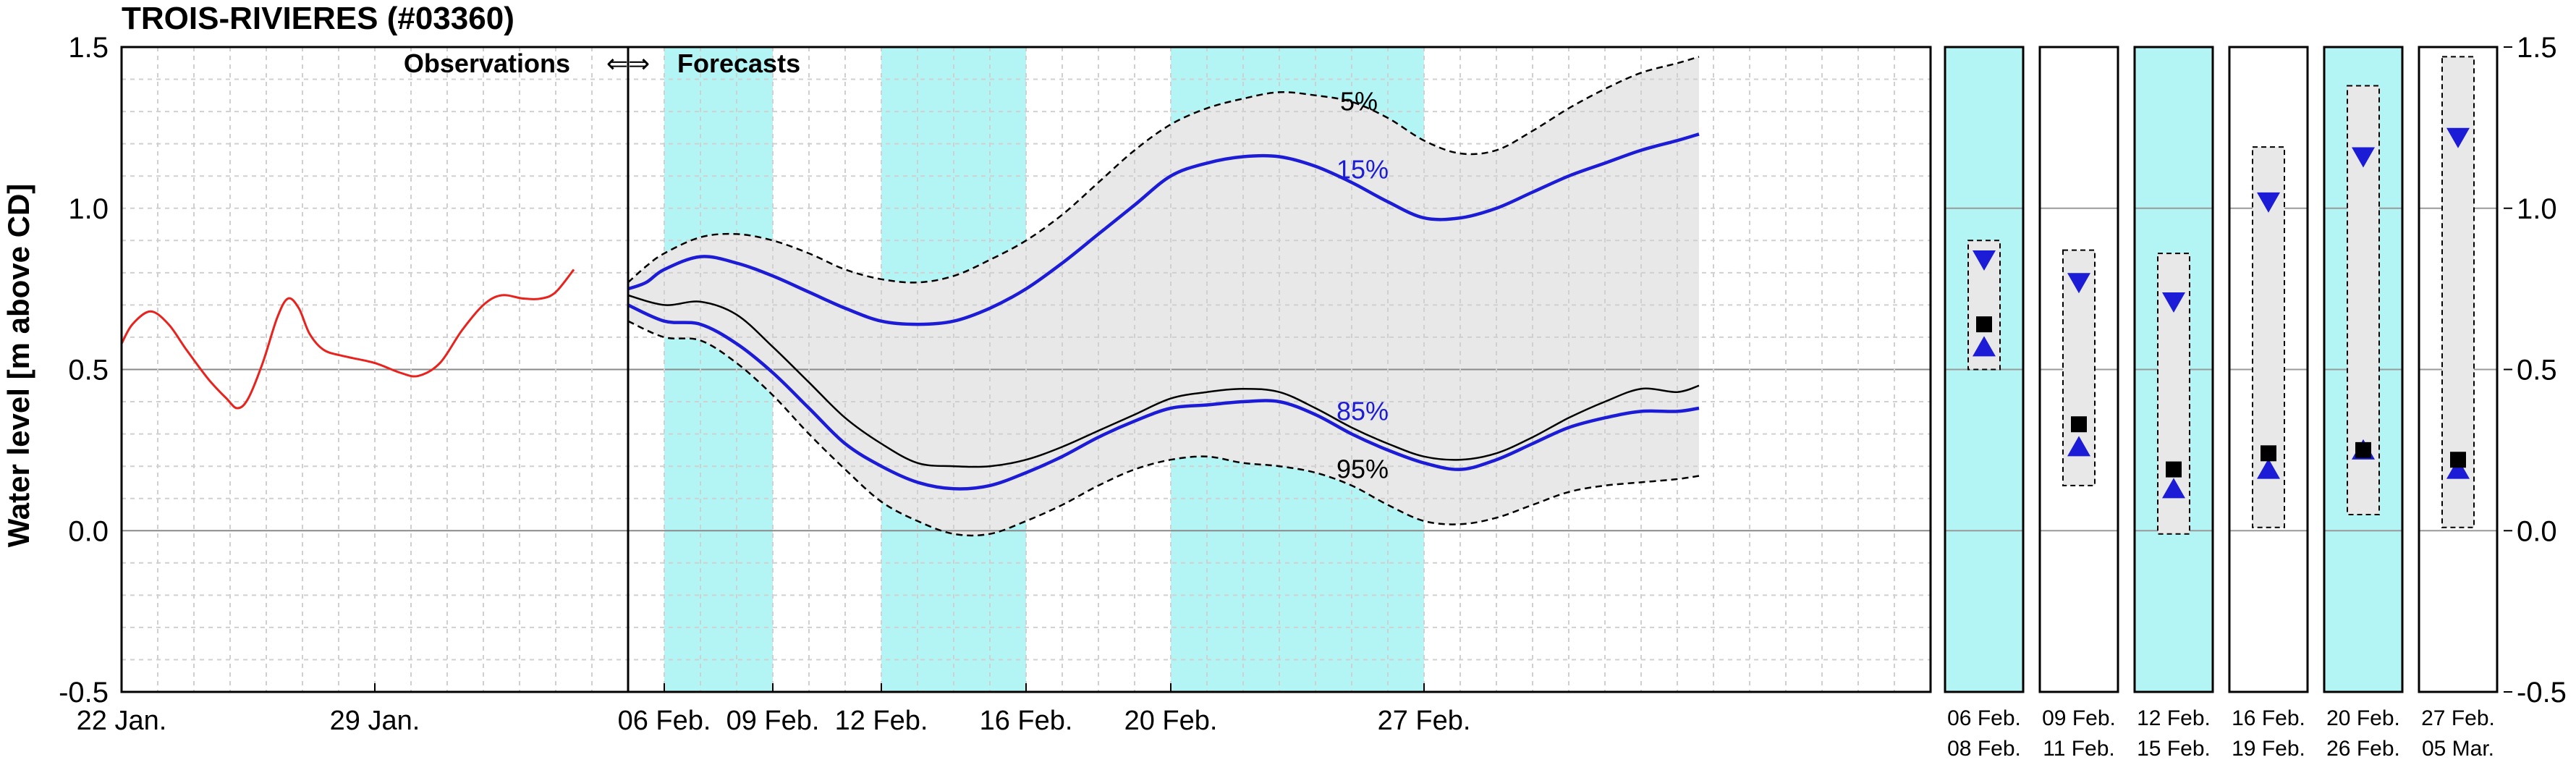  What do you see at coordinates (1362, 411) in the screenshot?
I see `series-label-85: 85%` at bounding box center [1362, 411].